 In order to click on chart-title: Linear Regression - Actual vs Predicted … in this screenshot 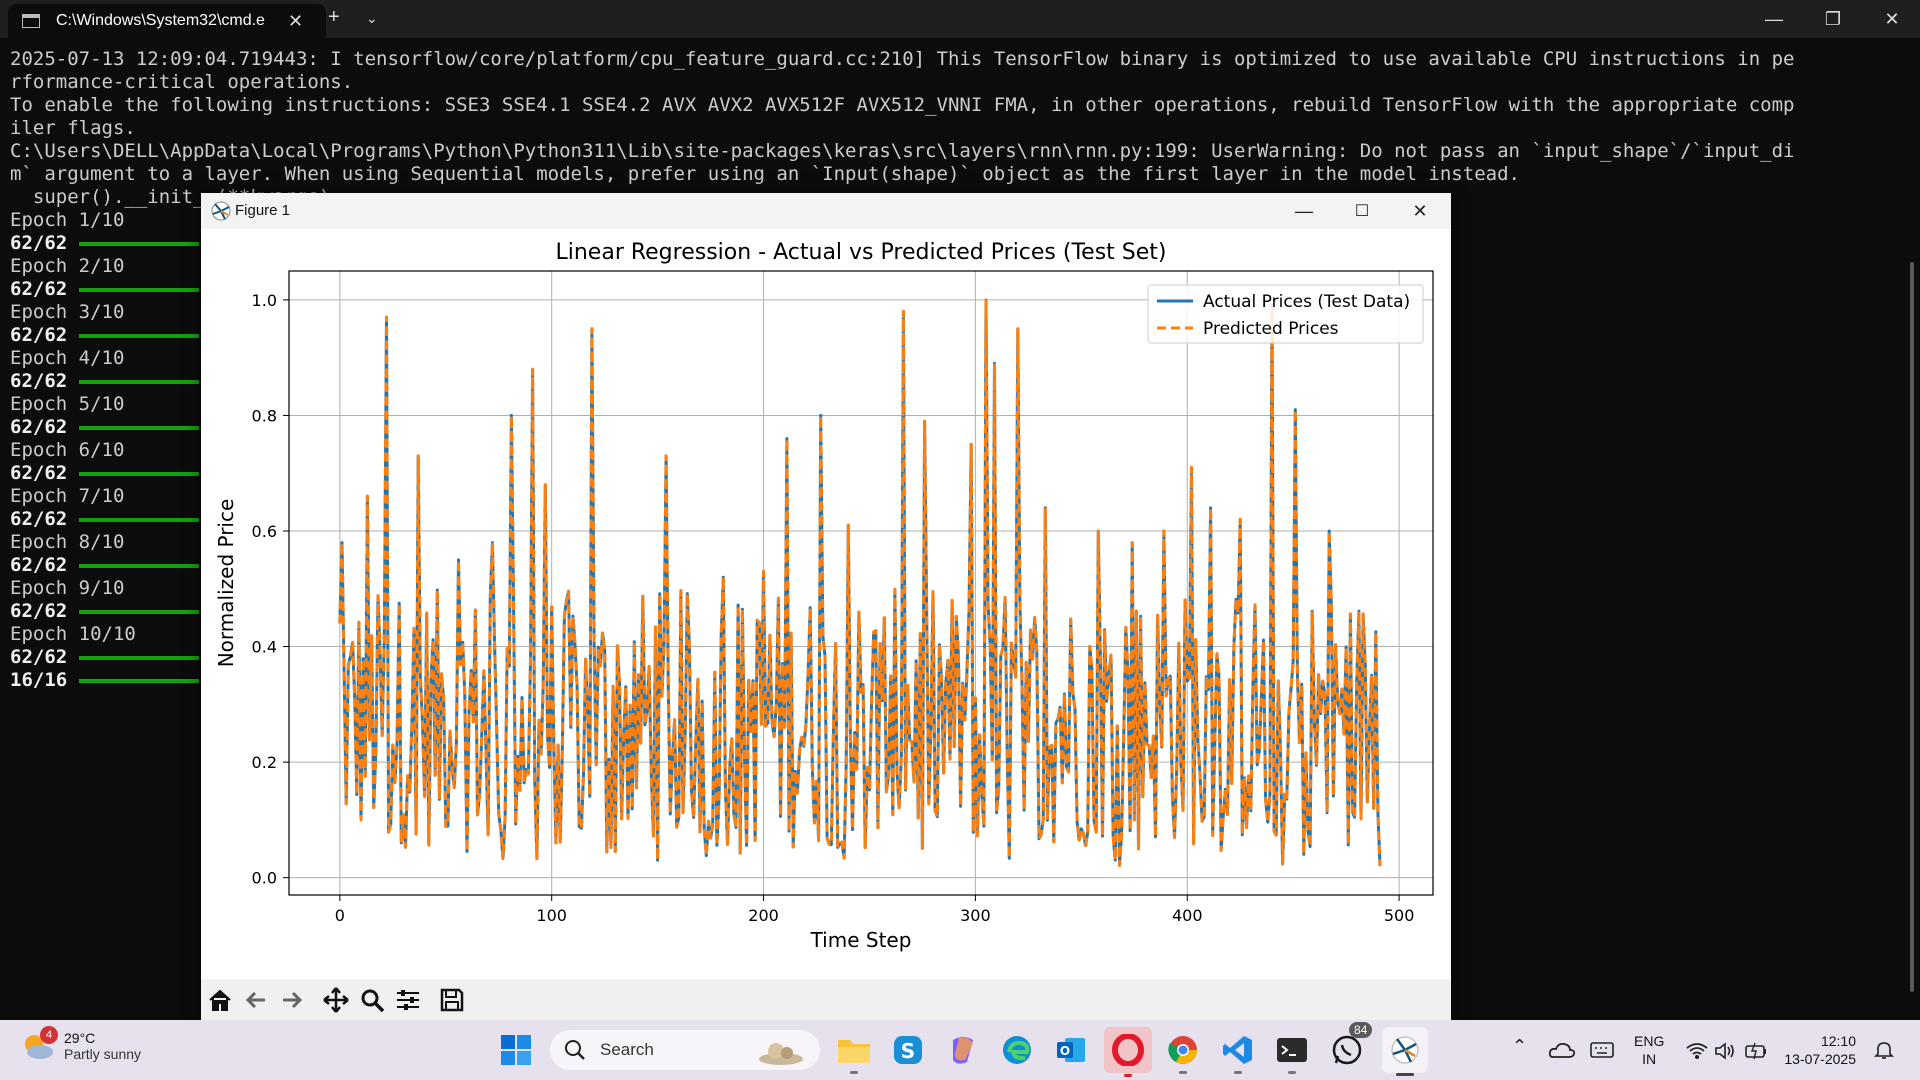, I will do `click(860, 252)`.